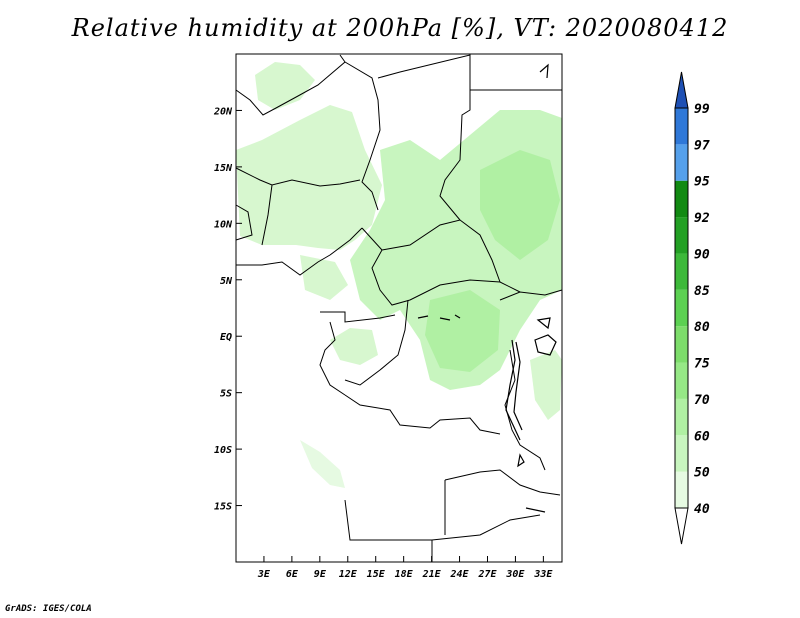  Describe the element at coordinates (702, 109) in the screenshot. I see `colorbar-label: 99` at that location.